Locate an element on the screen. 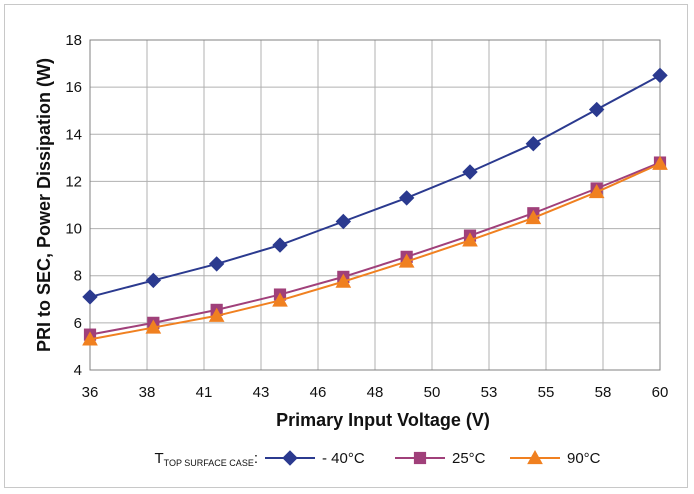 This screenshot has height=494, width=694. y-axis-title: PRI to SEC, Power Dissipation (W) is located at coordinates (44, 205).